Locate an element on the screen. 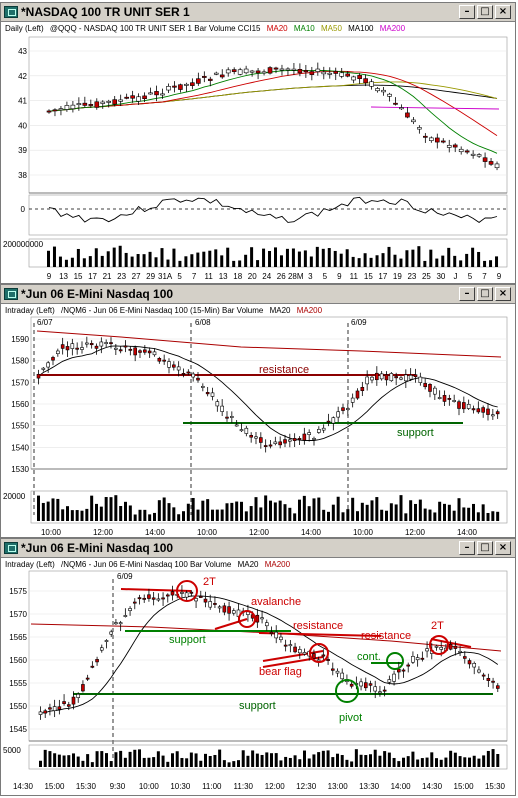 This screenshot has height=798, width=518. time-axis-label: 31A is located at coordinates (165, 276).